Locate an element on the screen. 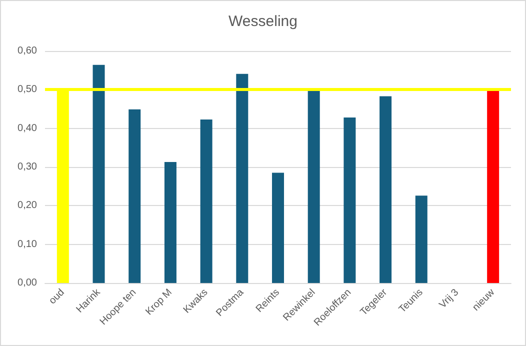  y-tick-label: 0,50 is located at coordinates (28, 90).